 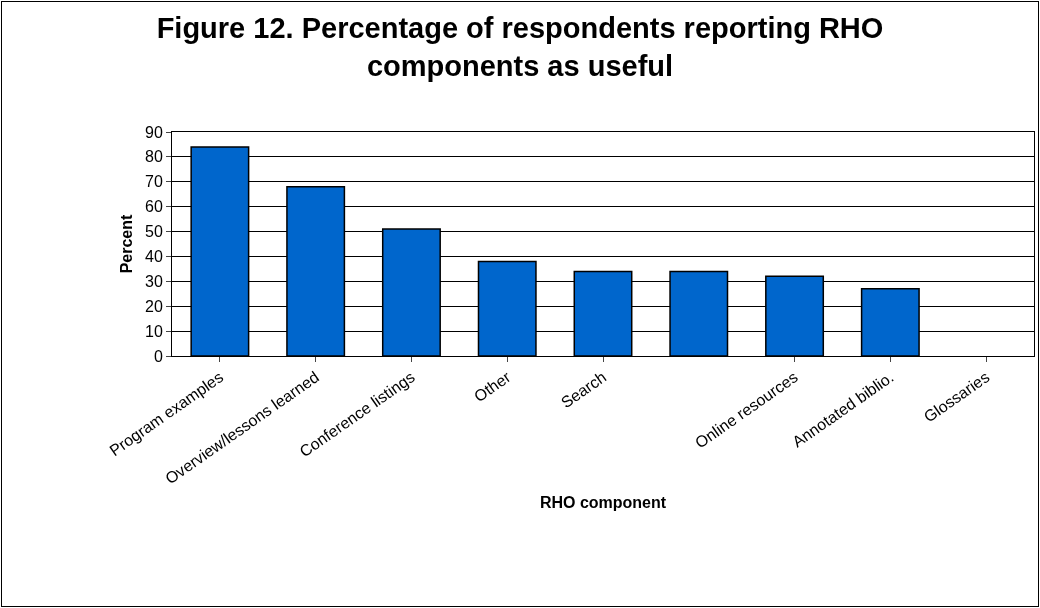 I want to click on y-tick-label: 70, so click(x=154, y=182).